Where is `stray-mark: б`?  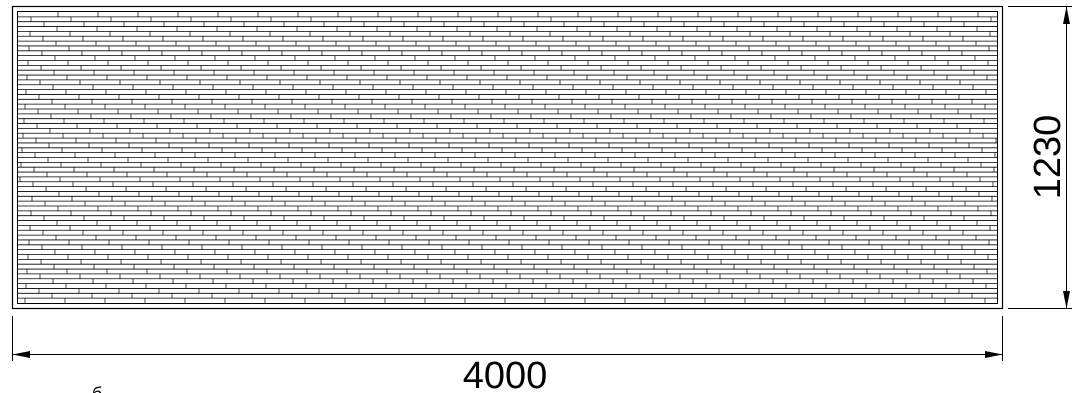 stray-mark: б is located at coordinates (97, 388).